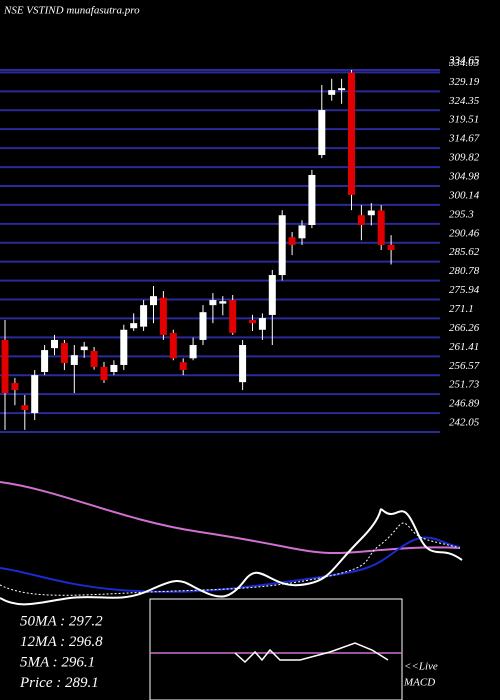 The image size is (500, 700). What do you see at coordinates (464, 139) in the screenshot?
I see `y-tick-label: 314.67` at bounding box center [464, 139].